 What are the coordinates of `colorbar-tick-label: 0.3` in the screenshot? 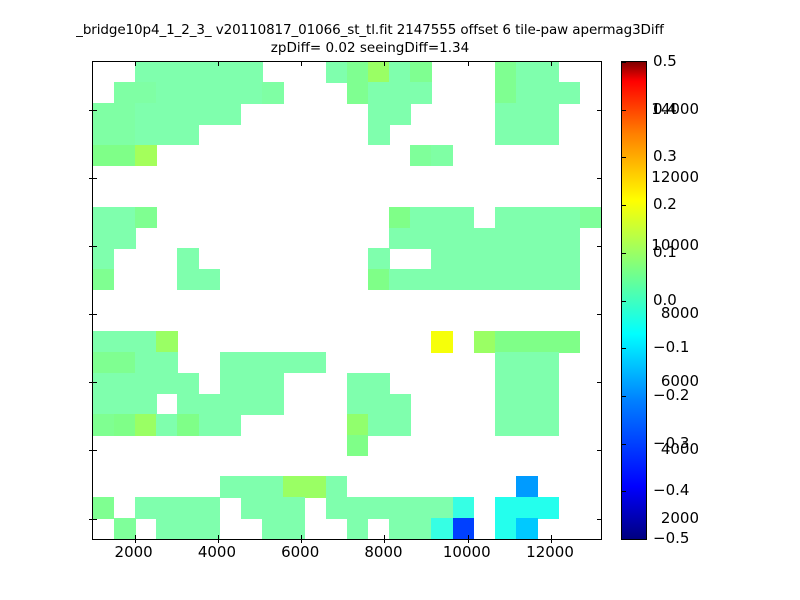 It's located at (665, 156).